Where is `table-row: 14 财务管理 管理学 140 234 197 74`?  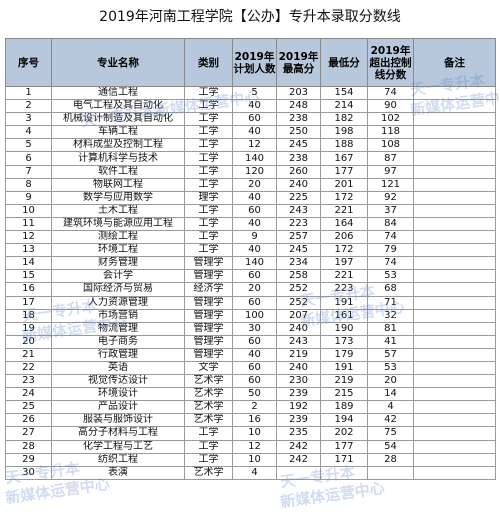 table-row: 14 财务管理 管理学 140 234 197 74 is located at coordinates (250, 263).